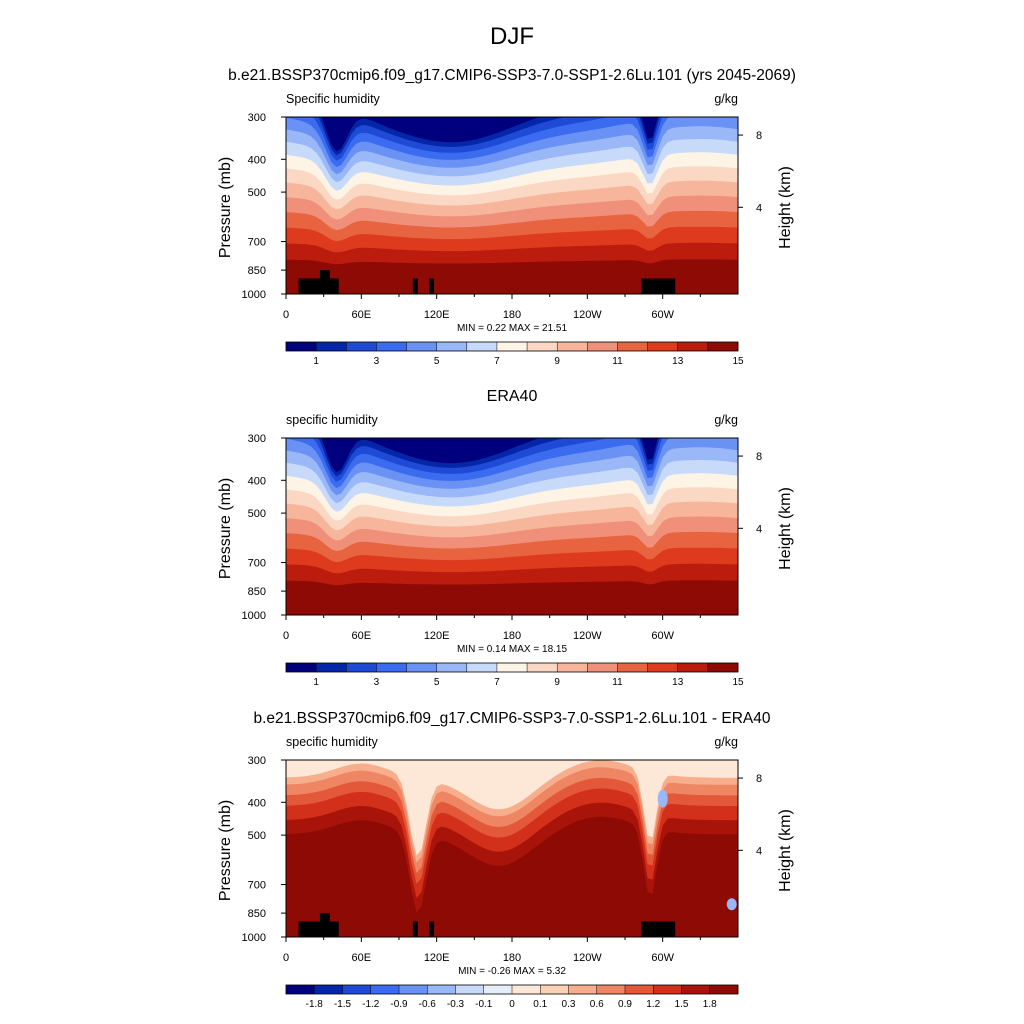 Image resolution: width=1024 pixels, height=1024 pixels. I want to click on colorbar-label: 1.8, so click(710, 1004).